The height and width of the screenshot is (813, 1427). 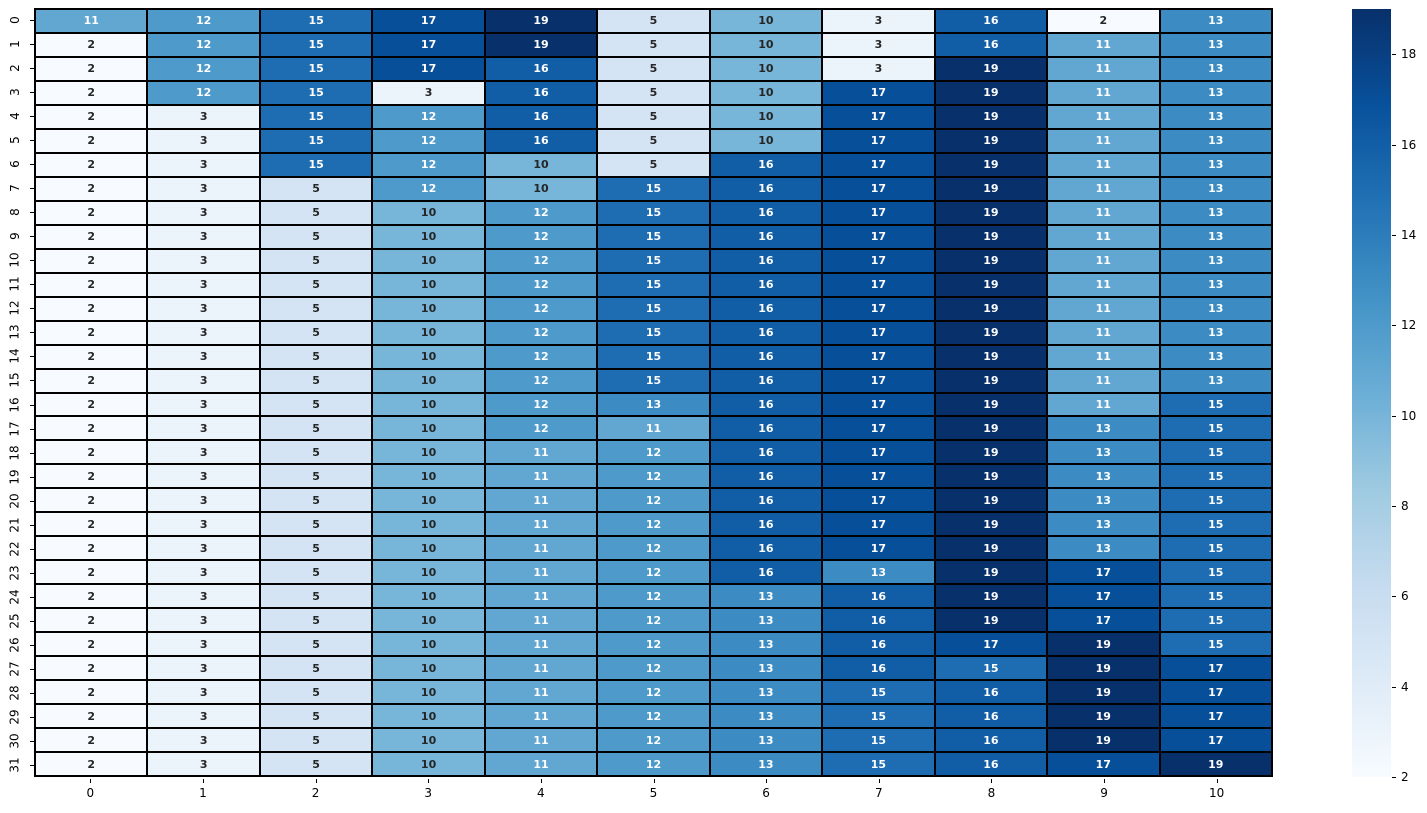 I want to click on heatmap-cell-r2-c4: 16, so click(x=541, y=68).